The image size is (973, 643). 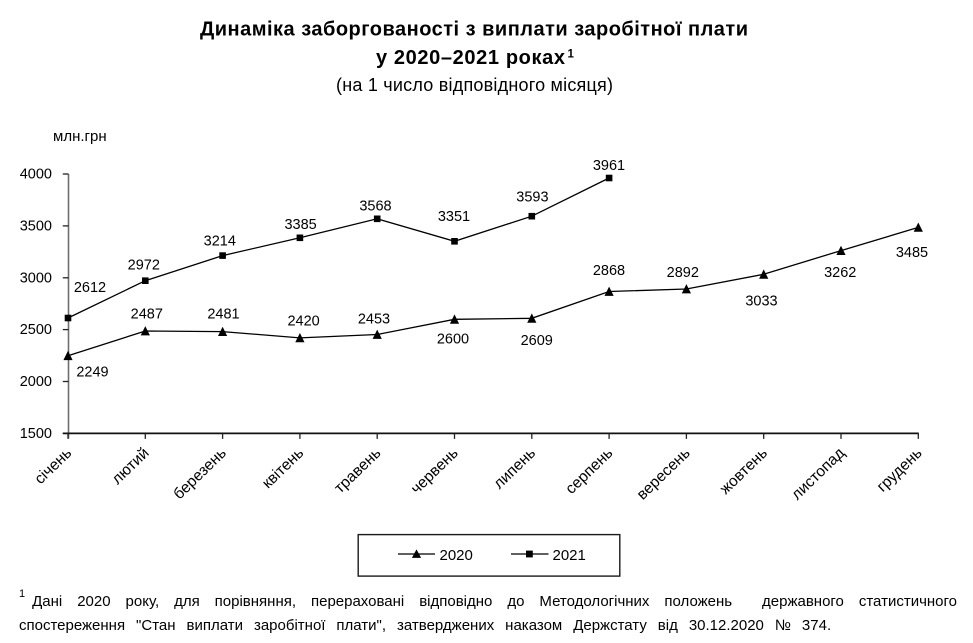 What do you see at coordinates (36, 330) in the screenshot?
I see `svg-text: 2500` at bounding box center [36, 330].